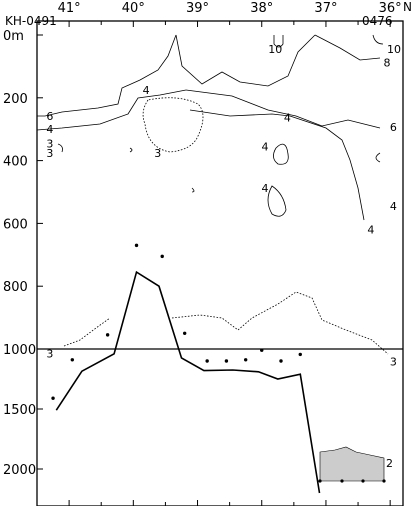 The height and width of the screenshot is (506, 415). What do you see at coordinates (15, 224) in the screenshot?
I see `y-tick-label: 600` at bounding box center [15, 224].